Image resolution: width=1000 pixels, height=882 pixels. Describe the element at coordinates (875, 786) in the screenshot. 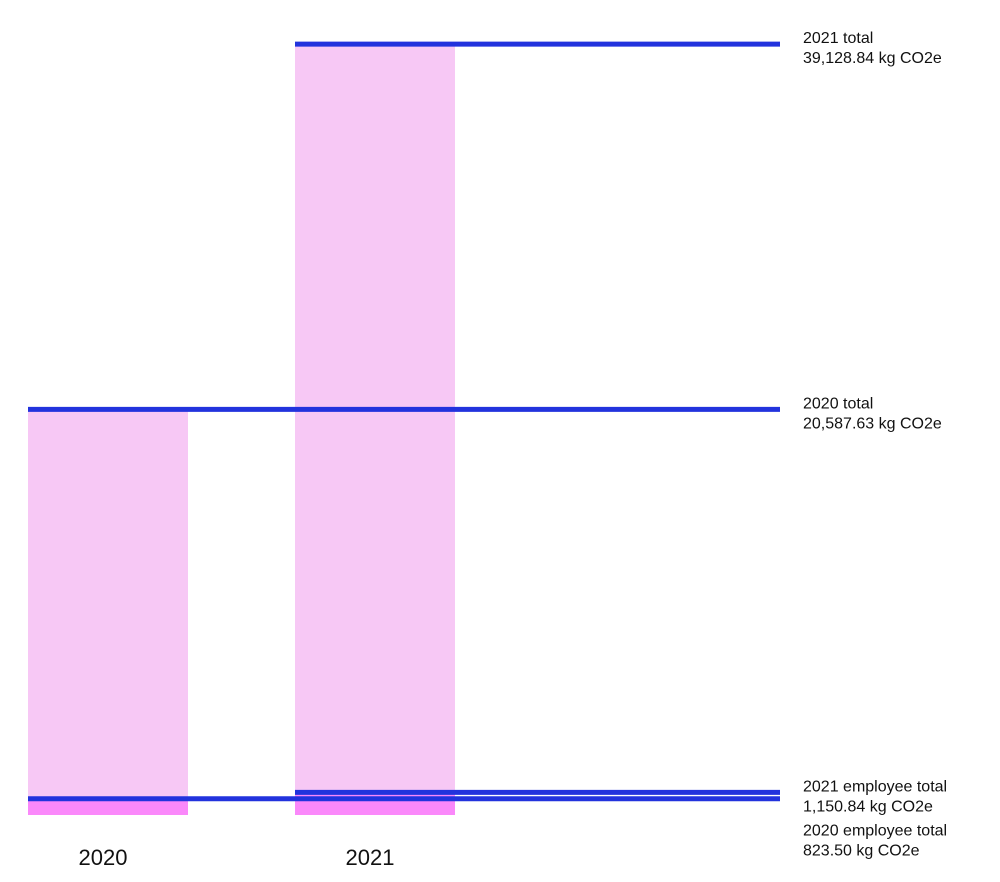

I see `line-label: 2021 employee total` at that location.